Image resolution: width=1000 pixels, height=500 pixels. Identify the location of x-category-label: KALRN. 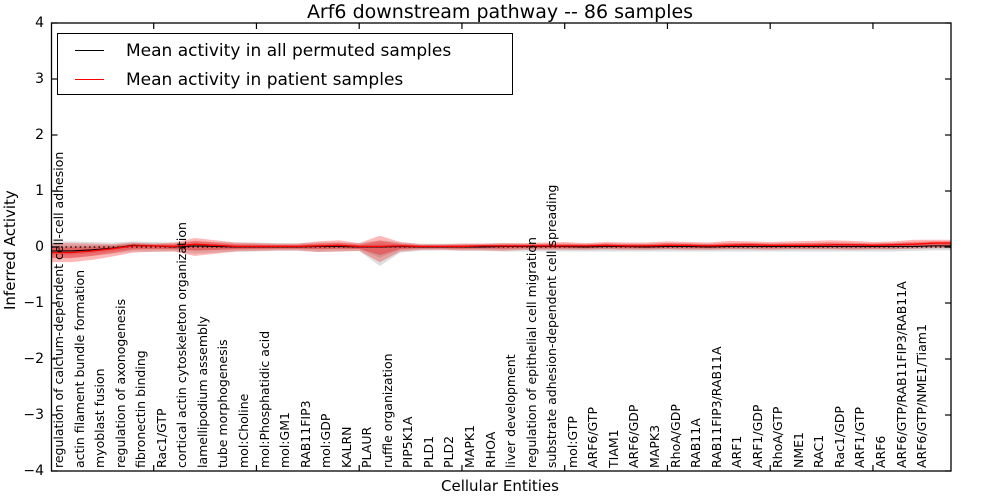
(346, 447).